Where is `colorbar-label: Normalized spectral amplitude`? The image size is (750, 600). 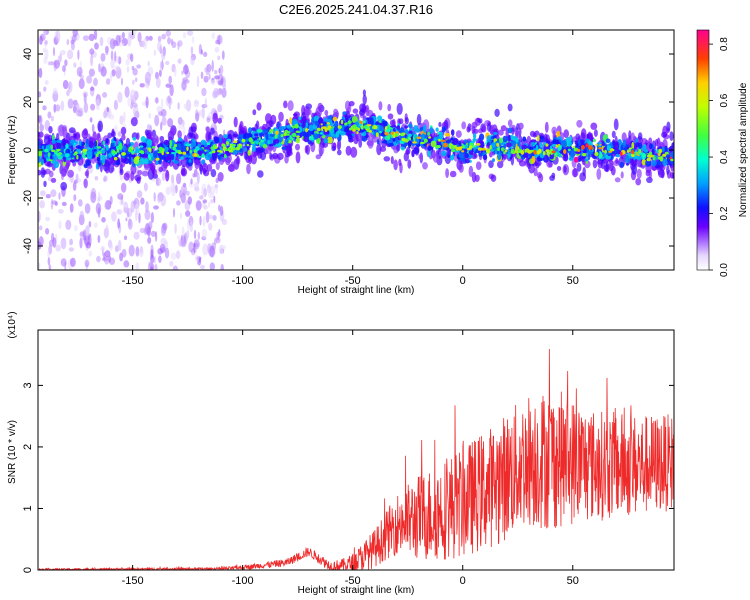 colorbar-label: Normalized spectral amplitude is located at coordinates (743, 149).